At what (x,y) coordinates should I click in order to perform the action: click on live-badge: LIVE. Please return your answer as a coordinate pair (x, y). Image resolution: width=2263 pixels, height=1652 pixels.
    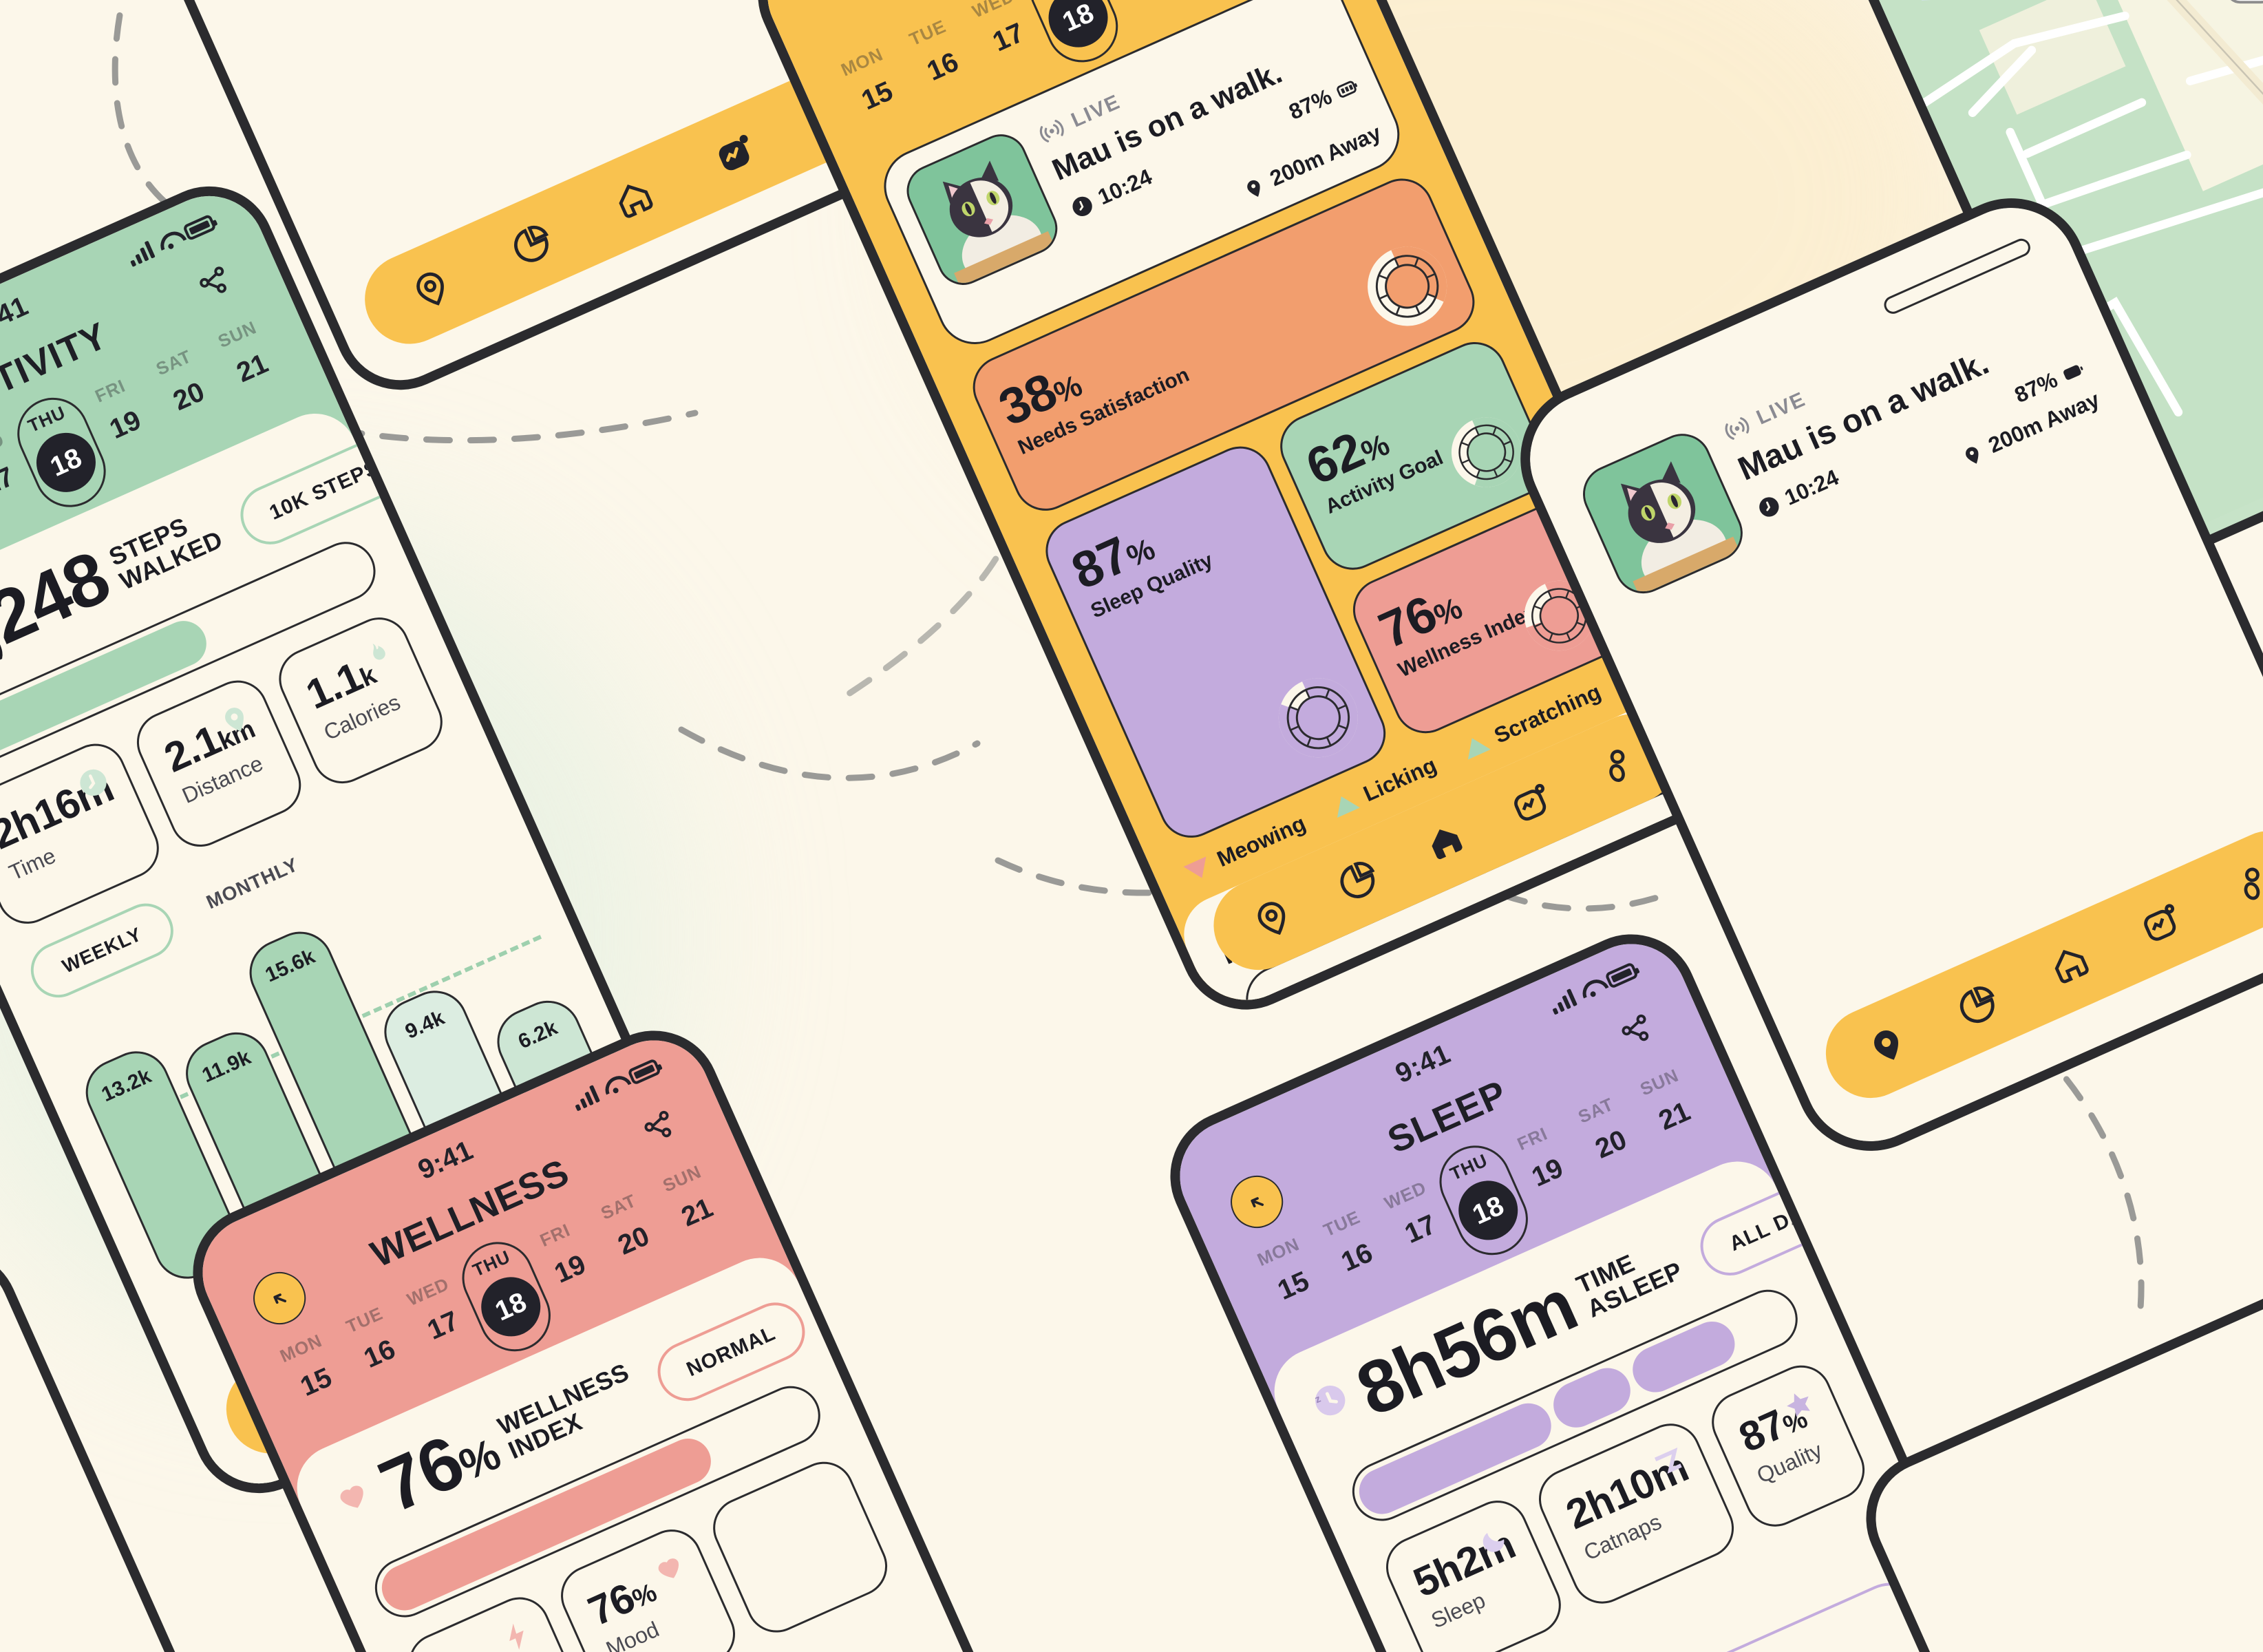
    Looking at the image, I should click on (1182, 75).